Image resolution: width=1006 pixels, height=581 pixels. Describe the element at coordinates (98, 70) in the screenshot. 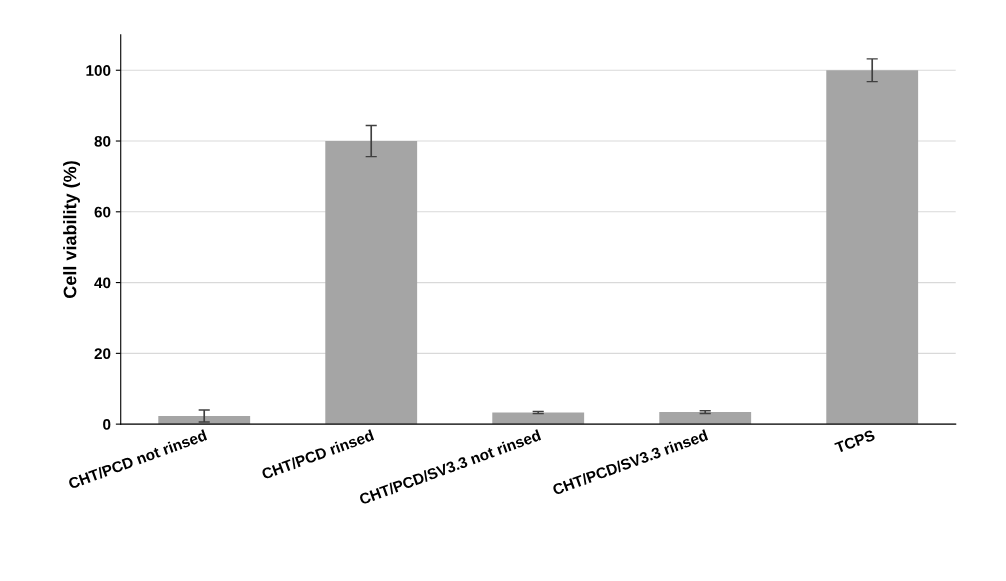

I see `y-tick-label: 100` at that location.